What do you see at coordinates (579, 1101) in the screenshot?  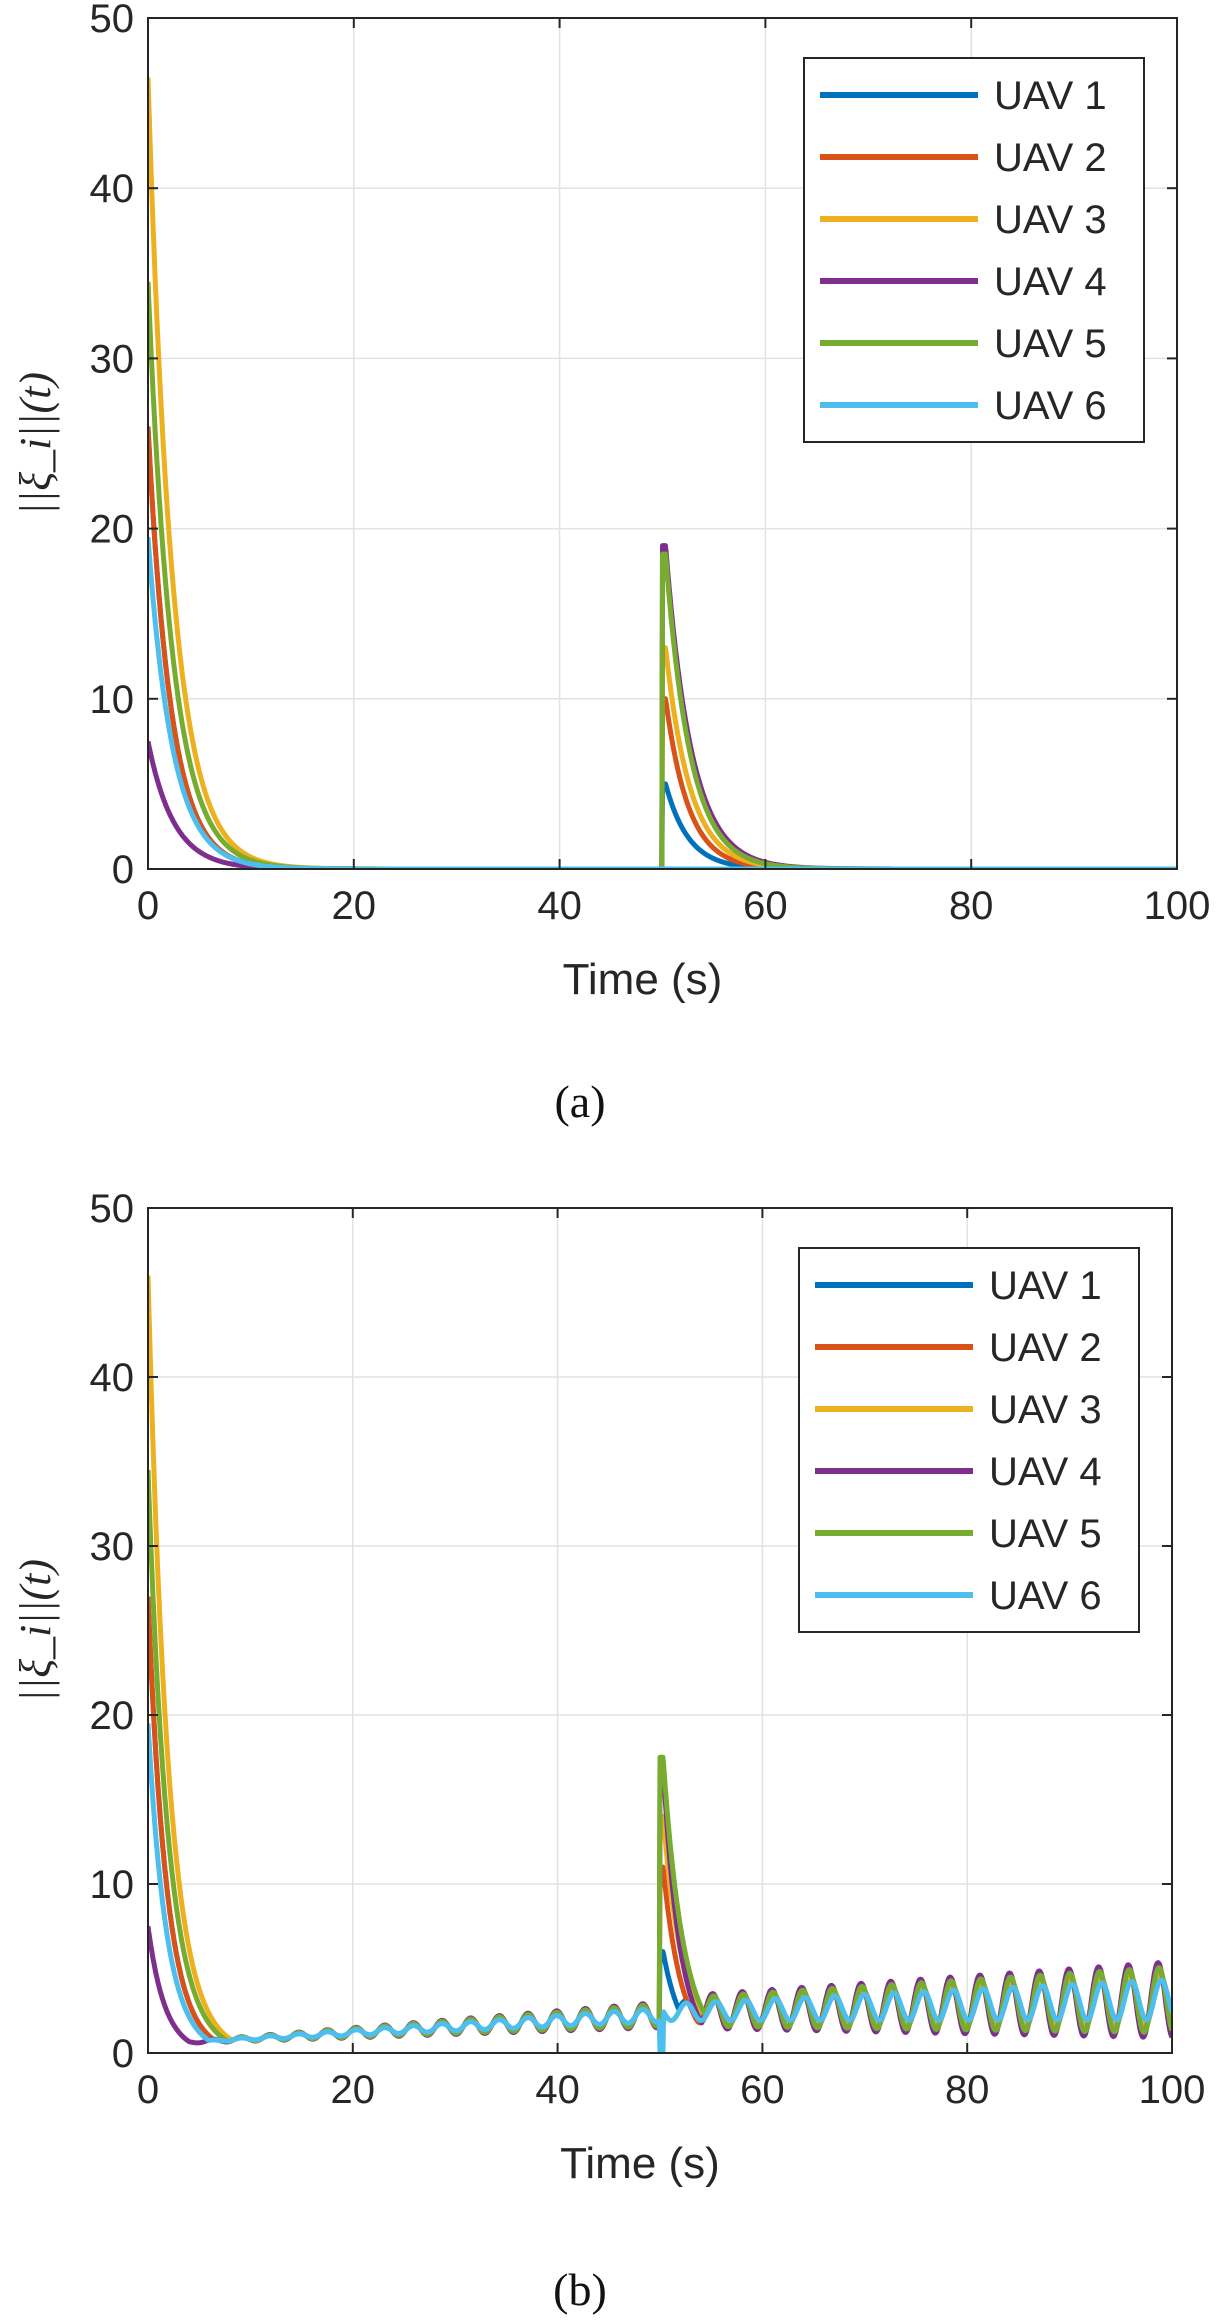 I see `panel-caption: (a)` at bounding box center [579, 1101].